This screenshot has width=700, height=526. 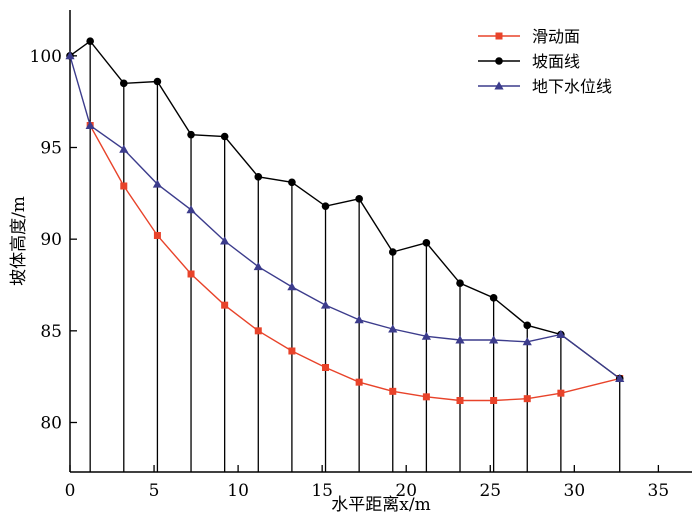 I want to click on legend-label: 滑动面, so click(x=556, y=36).